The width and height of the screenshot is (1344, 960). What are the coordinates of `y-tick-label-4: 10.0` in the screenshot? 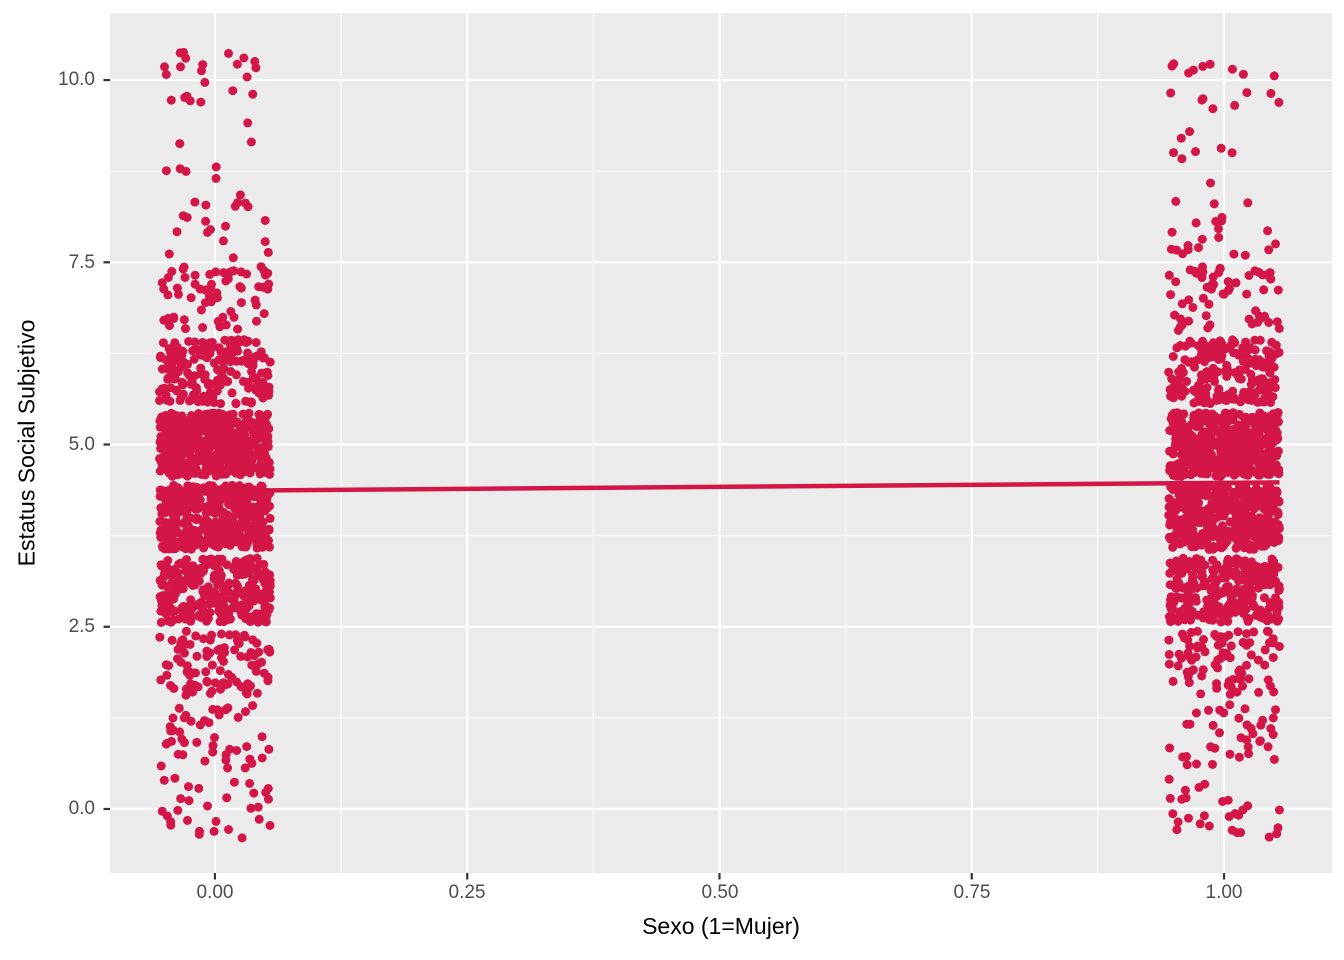 It's located at (76, 79).